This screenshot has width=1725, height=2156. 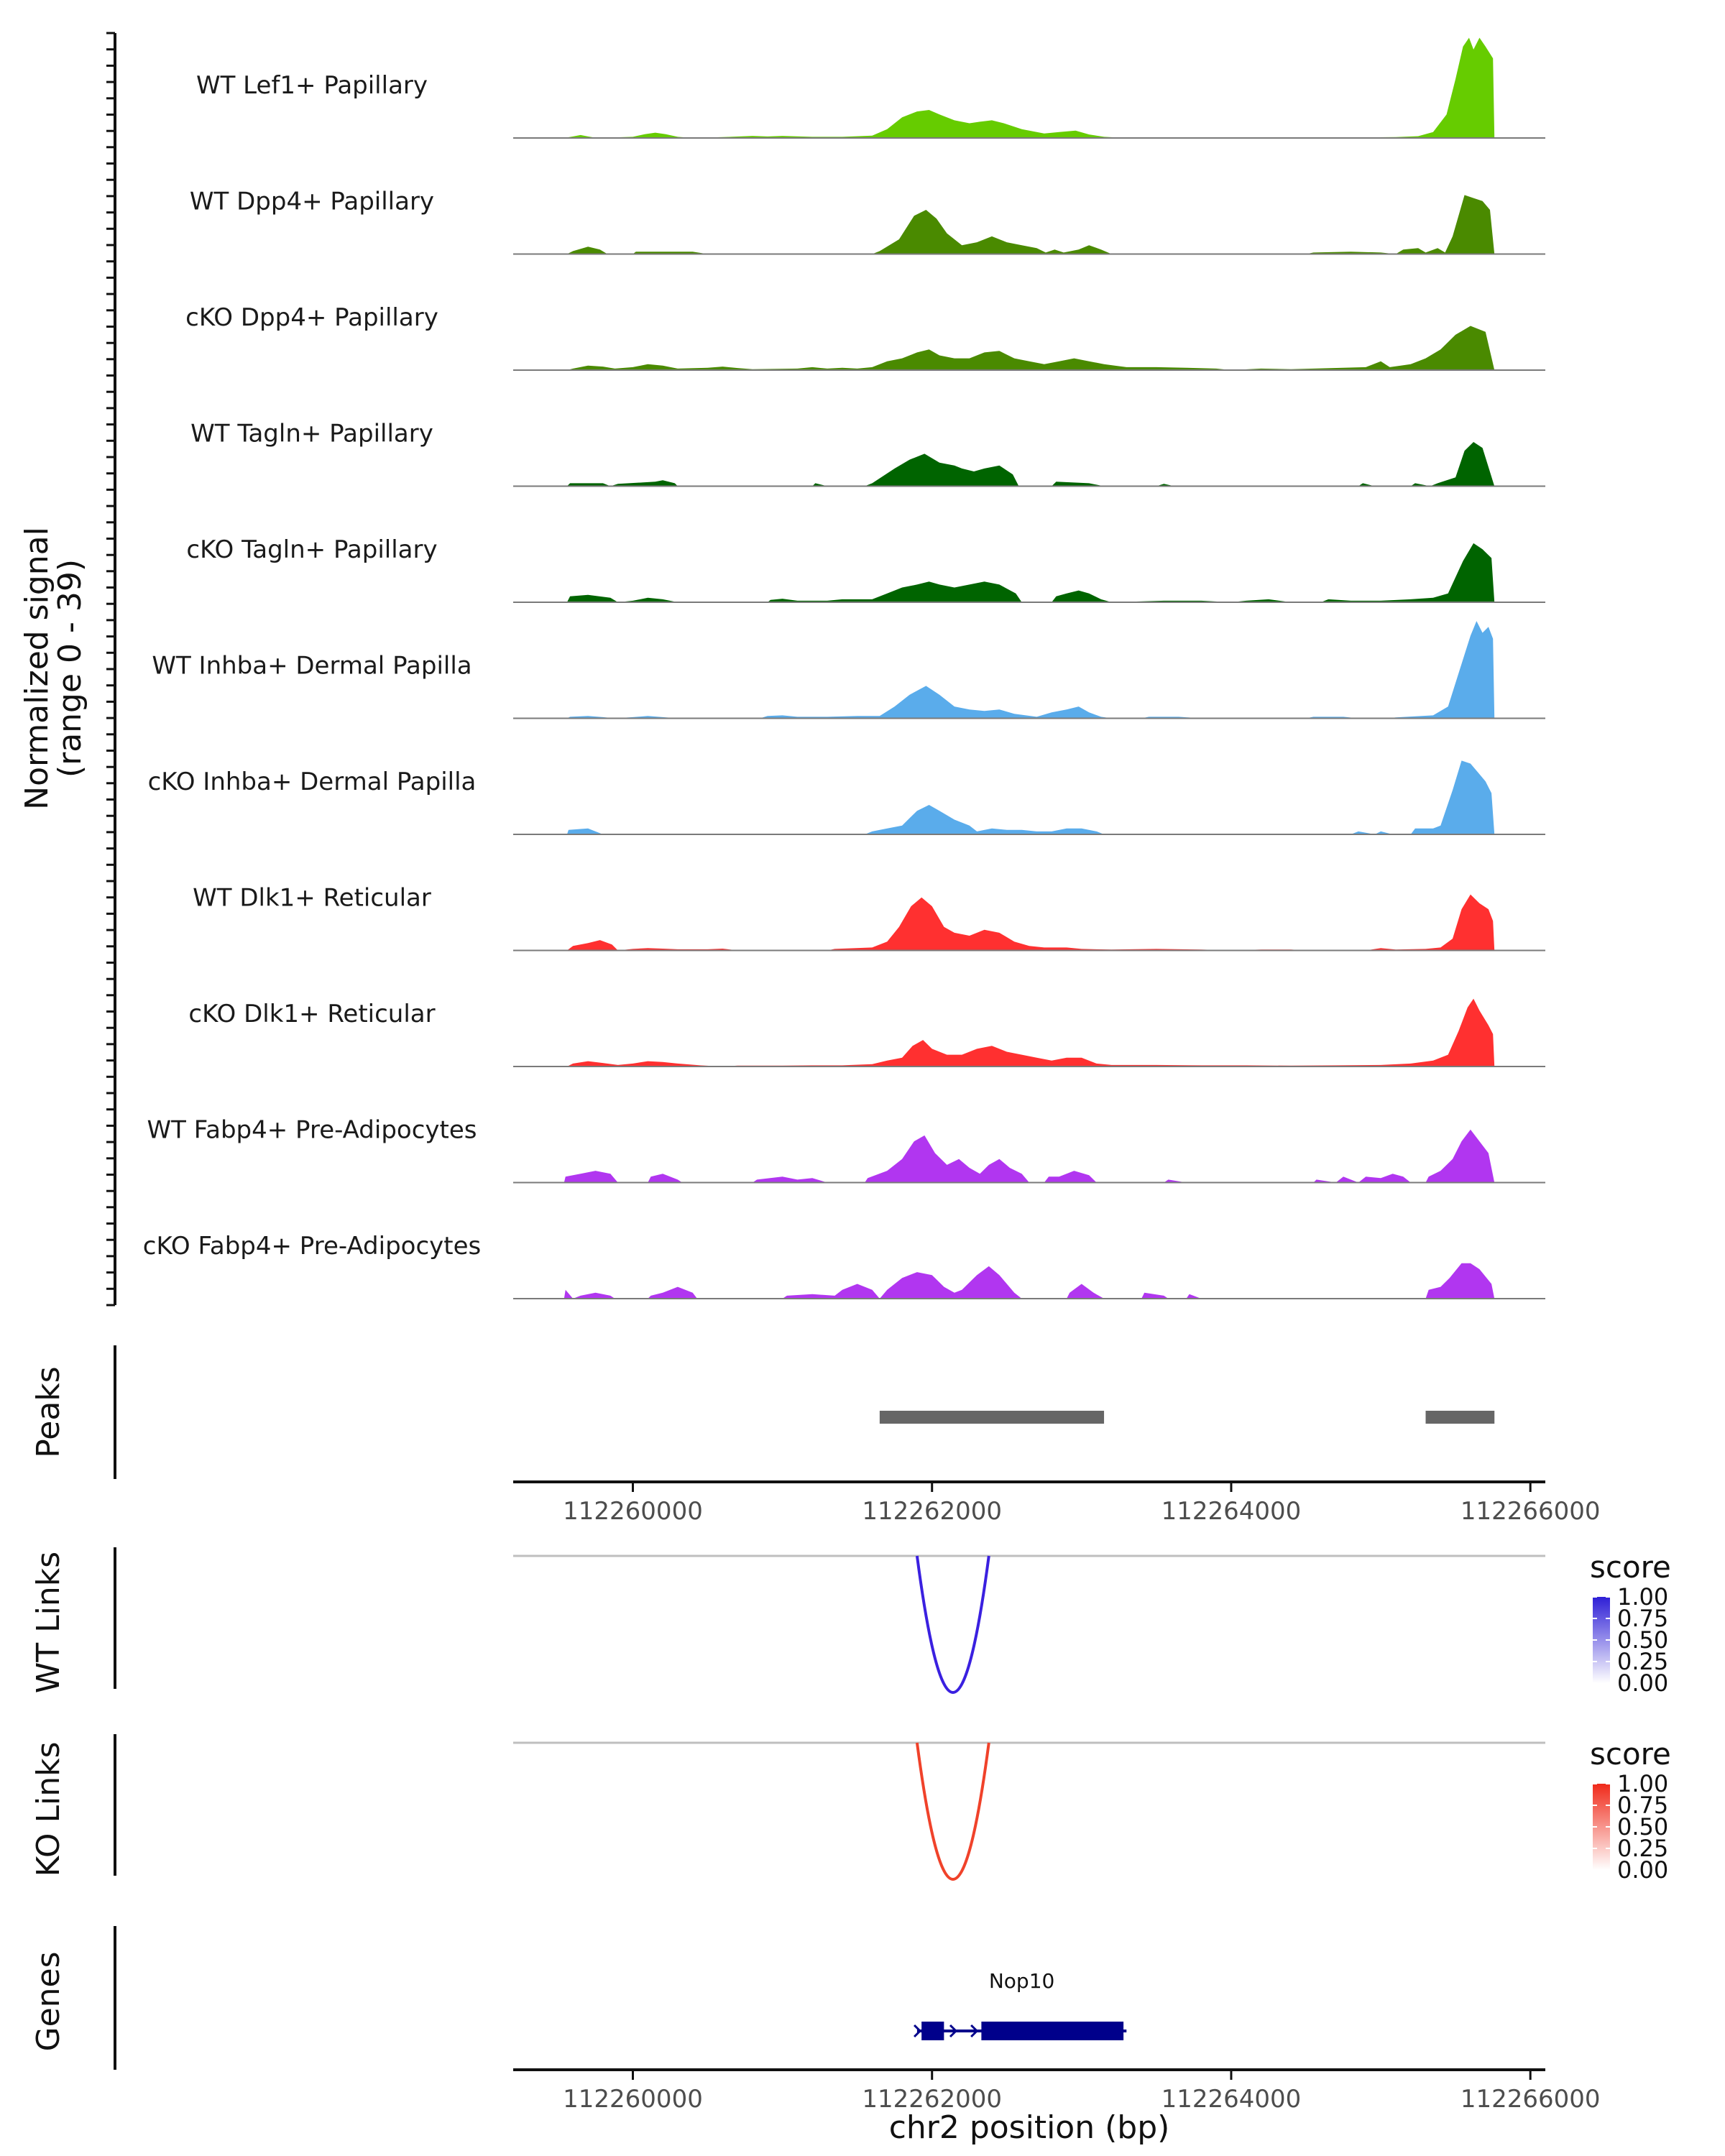 I want to click on track-5: WT Inhba+ Dermal Papilla, so click(x=848, y=670).